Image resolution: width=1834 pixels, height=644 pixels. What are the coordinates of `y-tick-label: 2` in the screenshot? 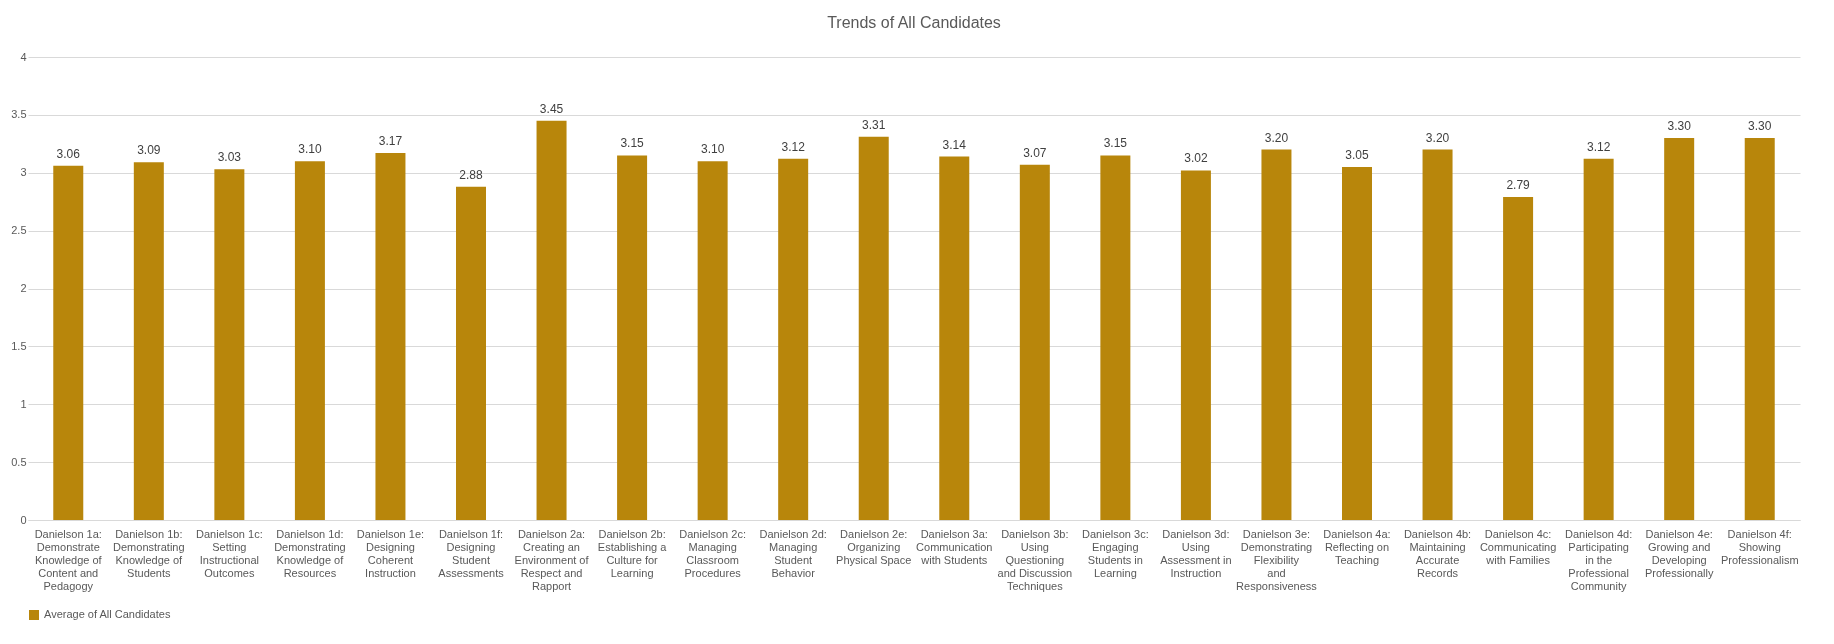 It's located at (23, 288).